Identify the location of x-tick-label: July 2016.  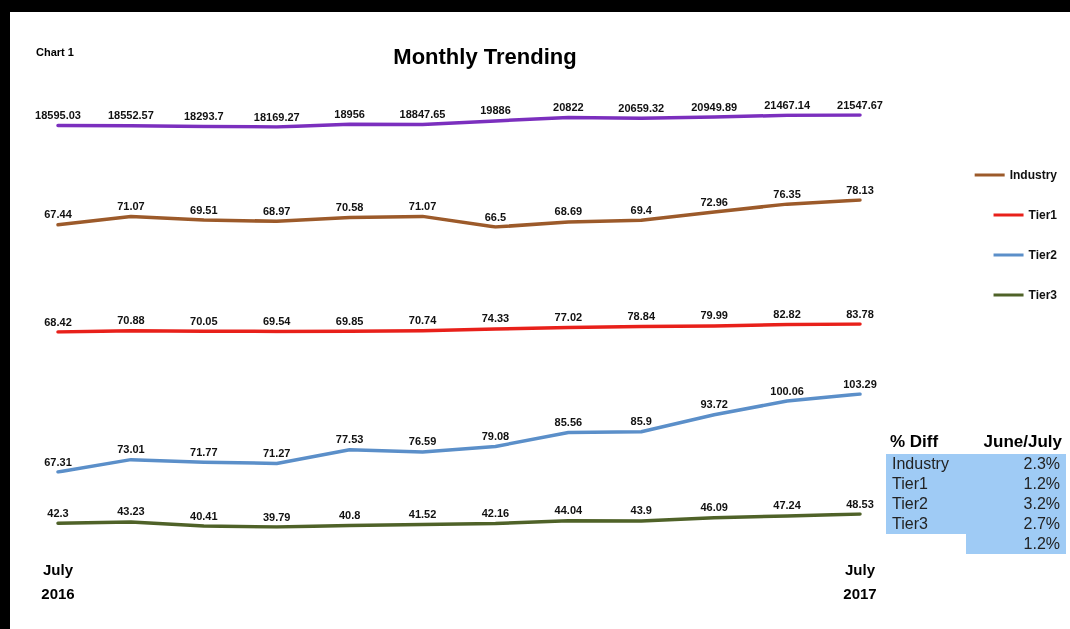
(58, 581).